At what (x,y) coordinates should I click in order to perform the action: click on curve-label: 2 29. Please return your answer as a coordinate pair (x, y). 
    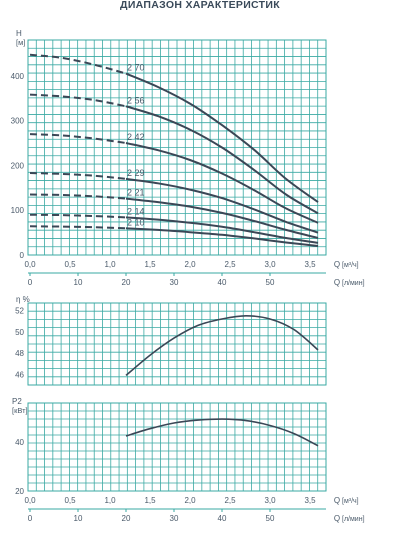
    Looking at the image, I should click on (136, 173).